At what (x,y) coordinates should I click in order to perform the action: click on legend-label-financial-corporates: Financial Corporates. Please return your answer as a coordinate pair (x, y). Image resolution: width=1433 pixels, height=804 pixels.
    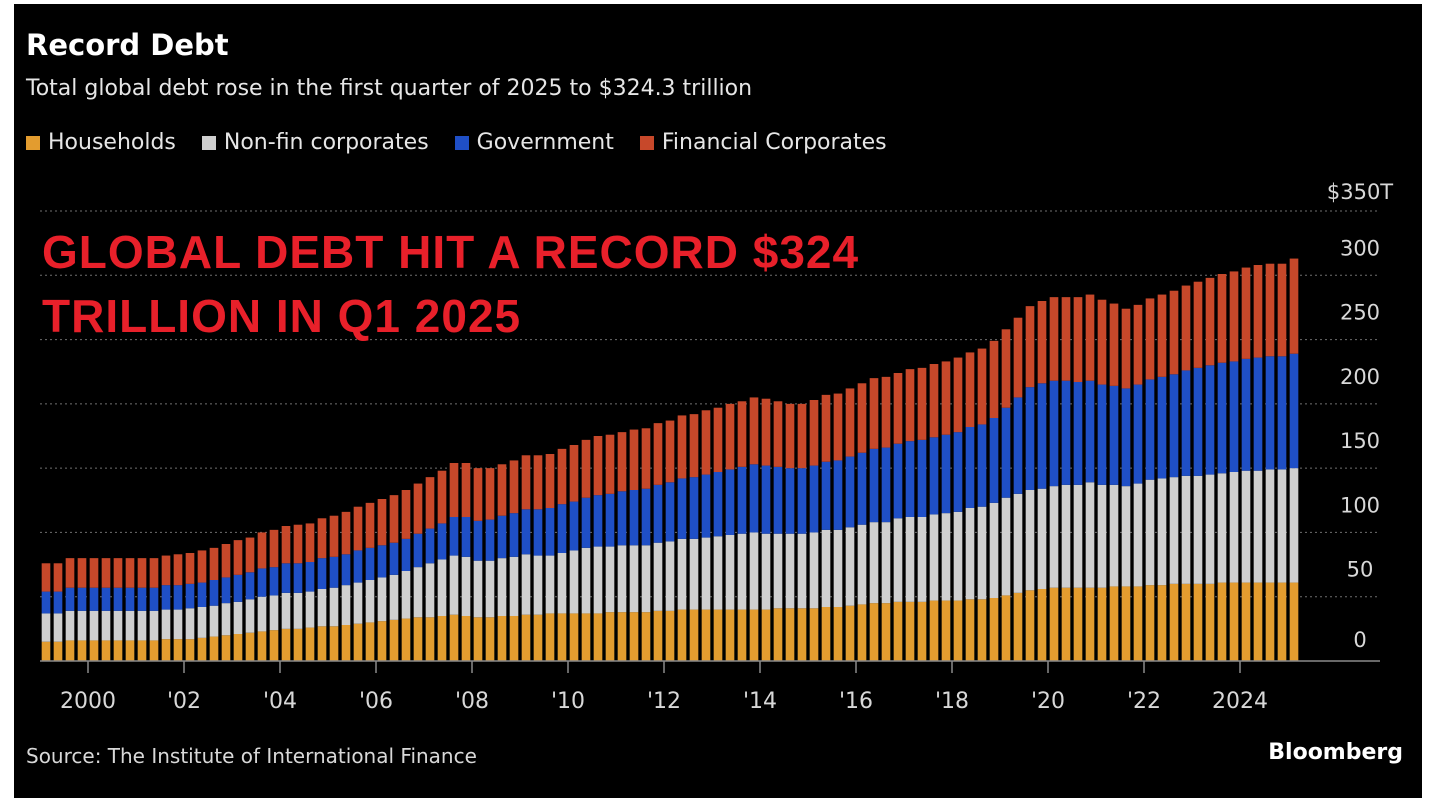
    Looking at the image, I should click on (774, 142).